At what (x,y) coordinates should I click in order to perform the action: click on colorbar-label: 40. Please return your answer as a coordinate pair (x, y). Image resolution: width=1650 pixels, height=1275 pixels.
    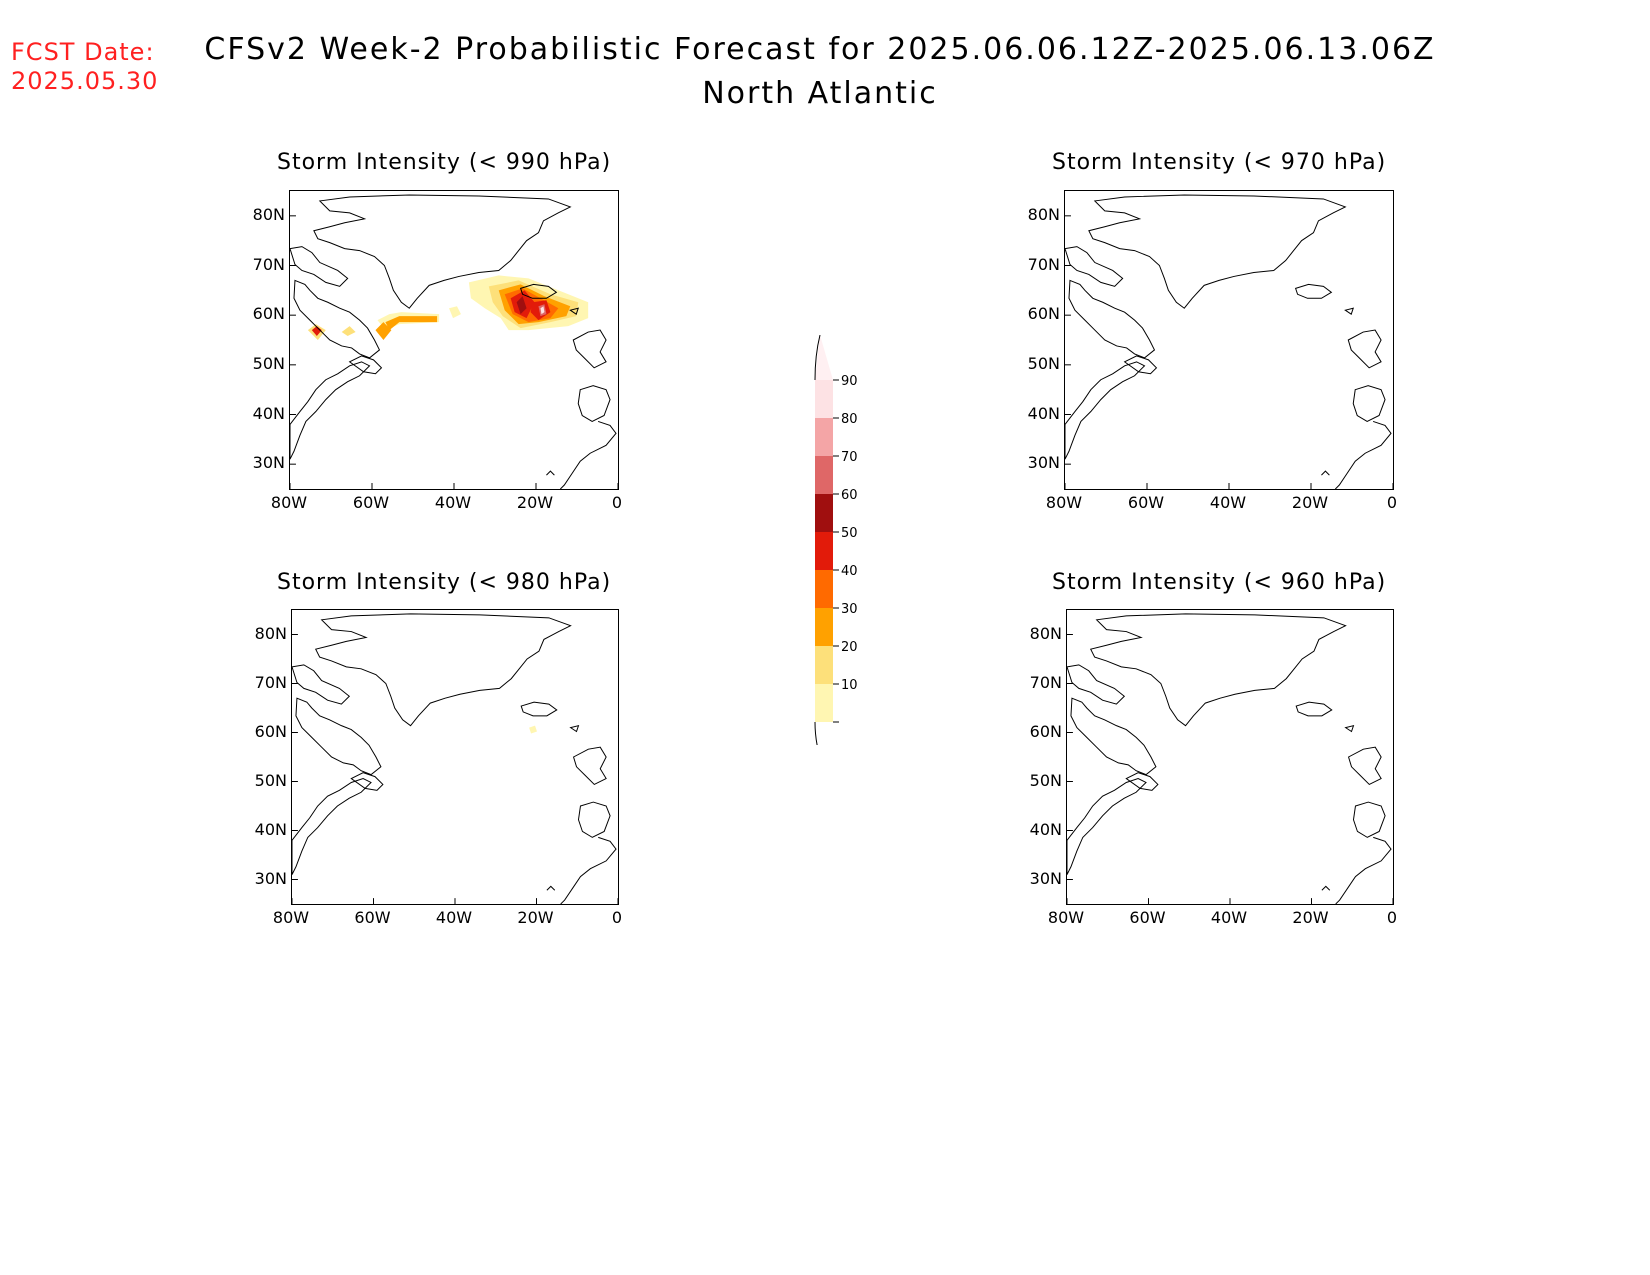
    Looking at the image, I should click on (849, 571).